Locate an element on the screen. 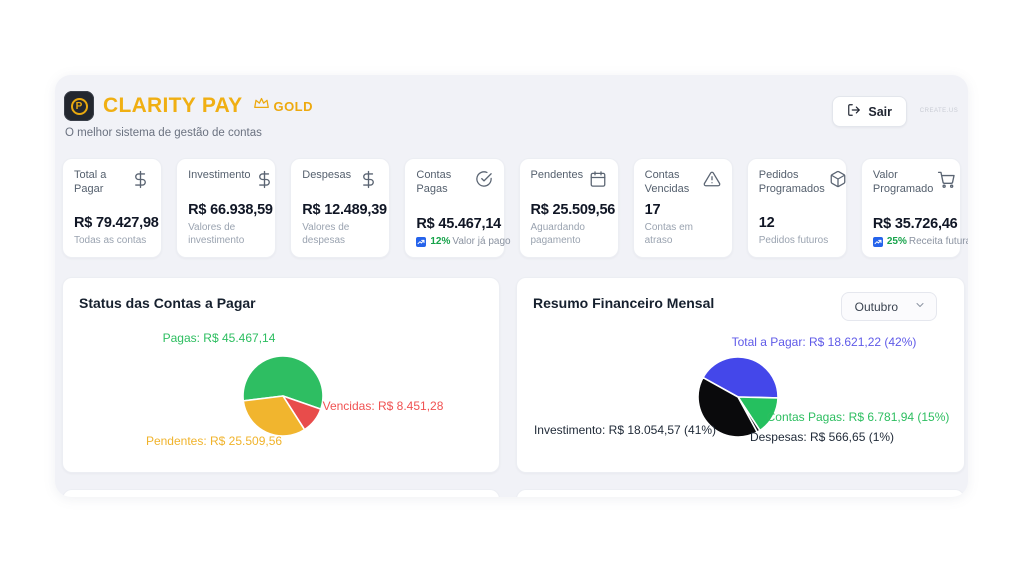 This screenshot has width=1024, height=579. trend-percent: 12% is located at coordinates (440, 241).